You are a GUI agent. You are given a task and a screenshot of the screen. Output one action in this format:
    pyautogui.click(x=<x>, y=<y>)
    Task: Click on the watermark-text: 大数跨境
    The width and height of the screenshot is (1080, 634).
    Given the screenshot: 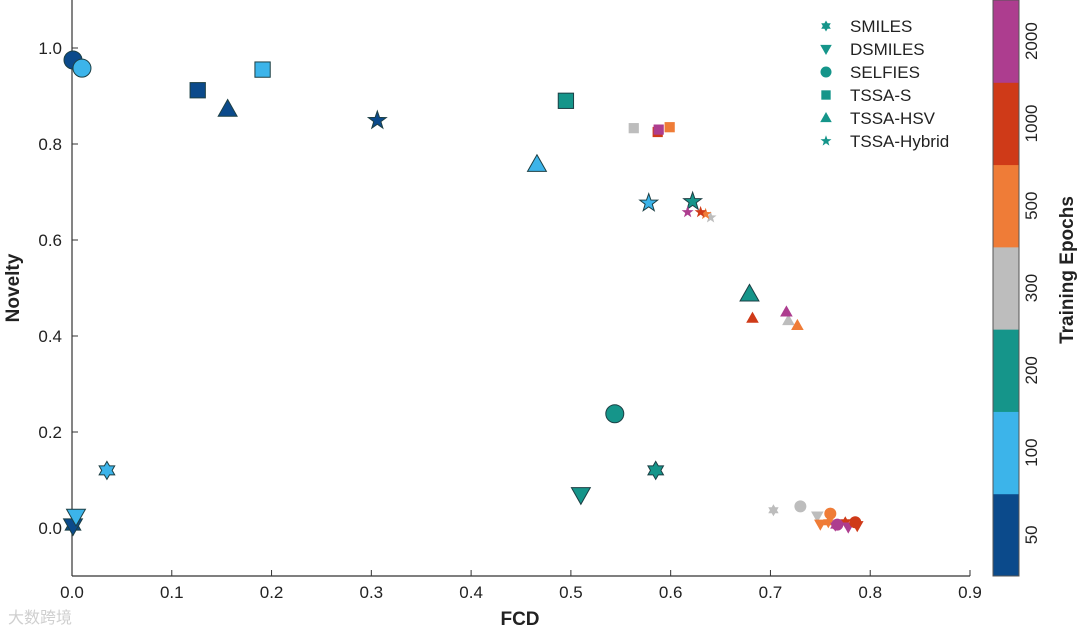 What is the action you would take?
    pyautogui.click(x=40, y=617)
    